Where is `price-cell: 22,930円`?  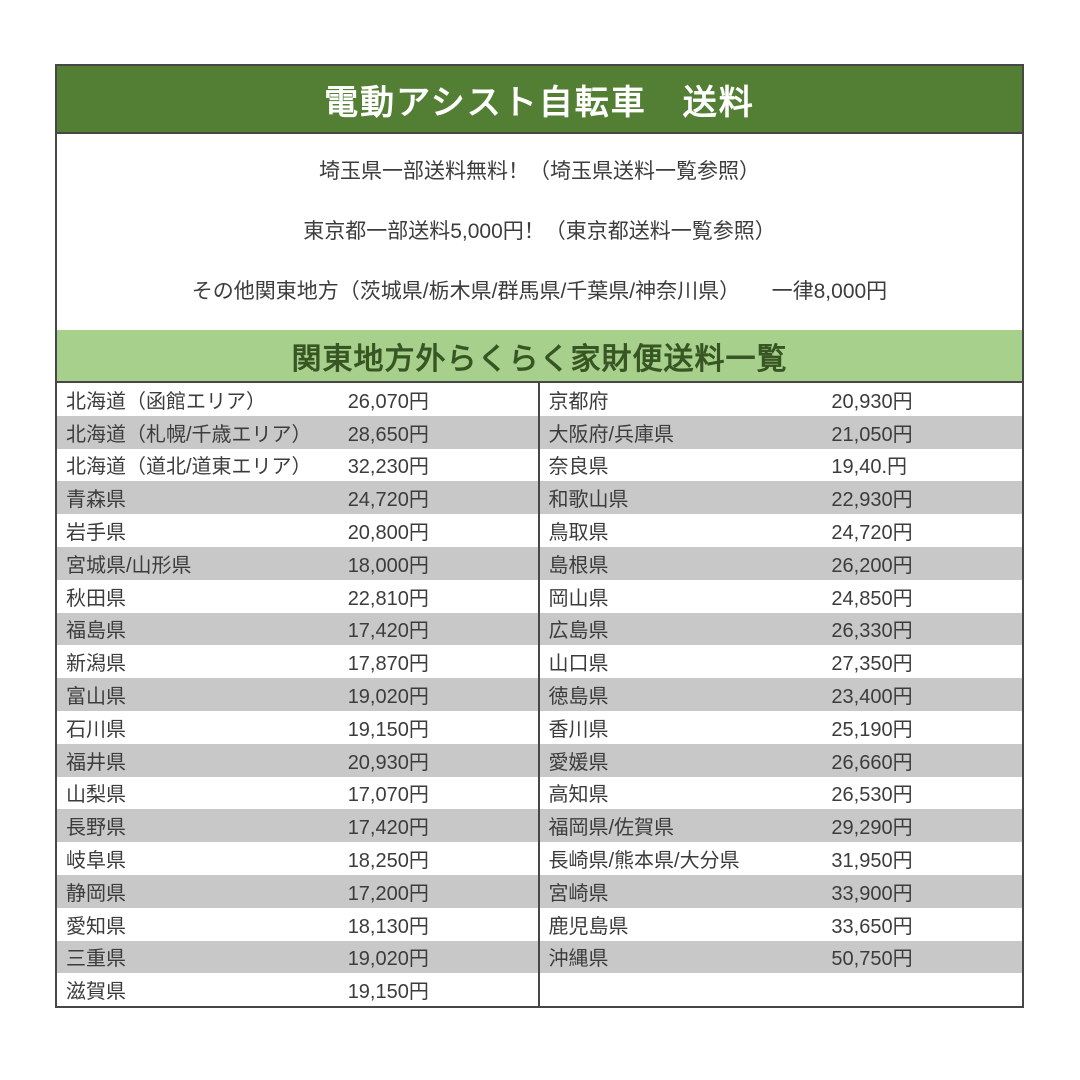
price-cell: 22,930円 is located at coordinates (872, 500).